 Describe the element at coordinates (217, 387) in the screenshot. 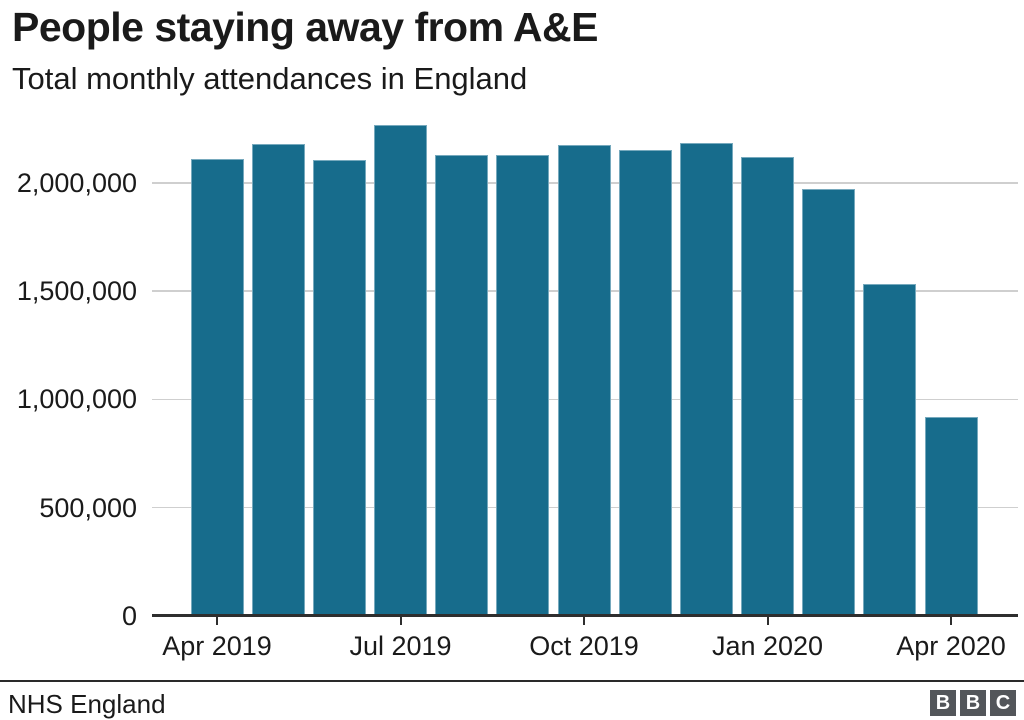

I see `bar-apr-2019` at that location.